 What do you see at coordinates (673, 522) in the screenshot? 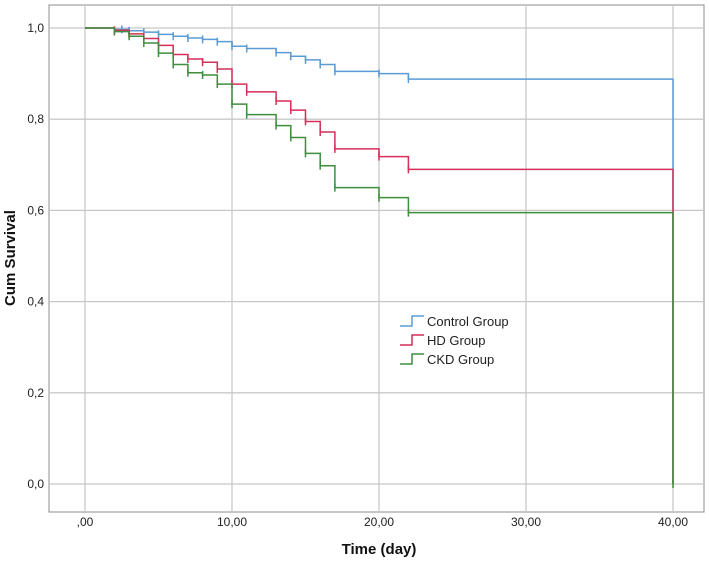
I see `x-tick-label: 40,00` at bounding box center [673, 522].